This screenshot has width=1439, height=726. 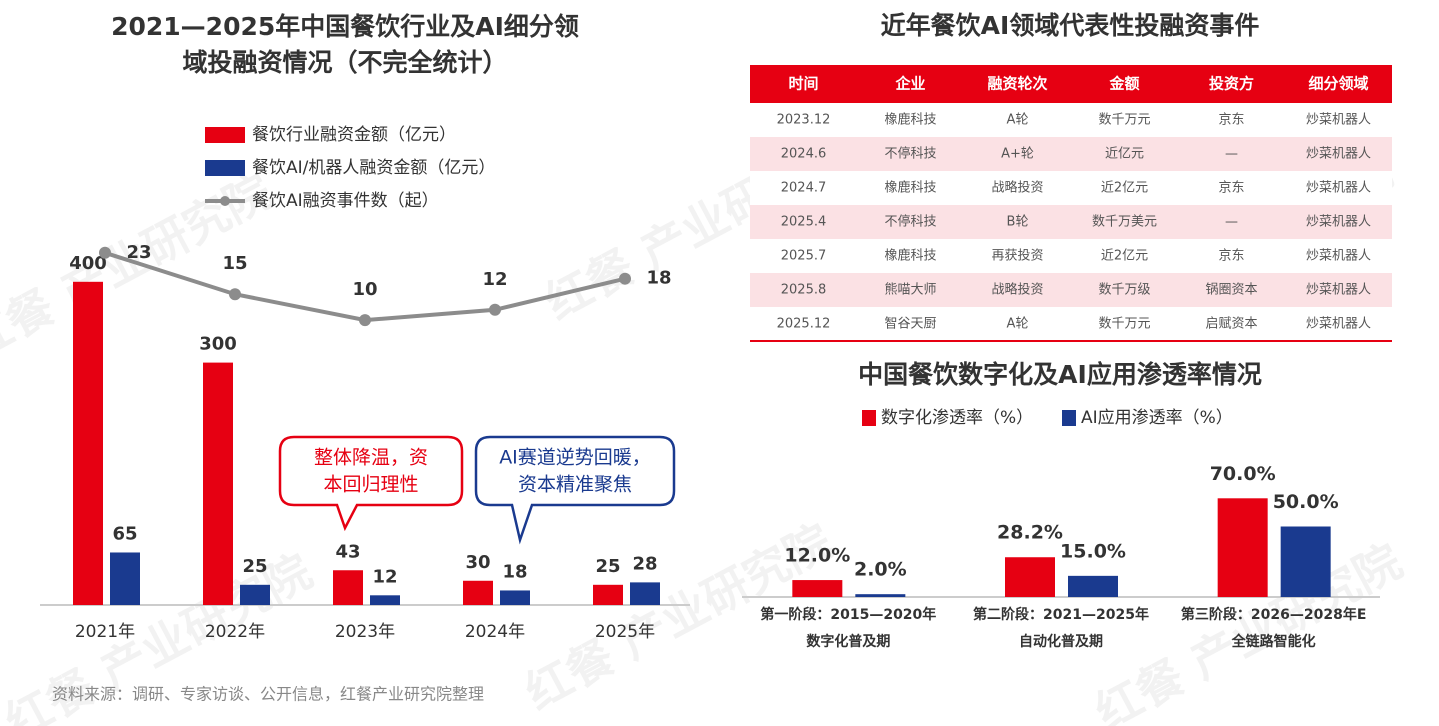 What do you see at coordinates (345, 201) in the screenshot?
I see `legend-label: 餐饮AI融资事件数（起）` at bounding box center [345, 201].